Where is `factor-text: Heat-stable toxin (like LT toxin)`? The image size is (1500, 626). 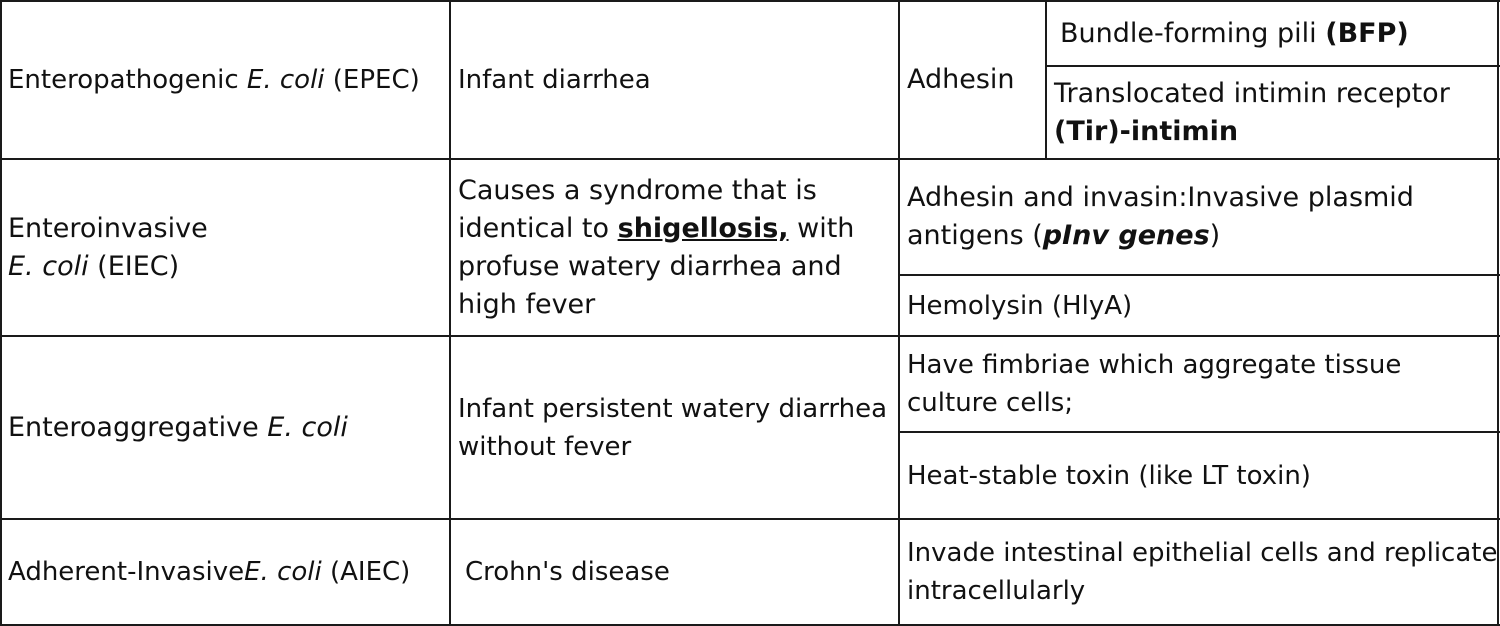
factor-text: Heat-stable toxin (like LT toxin) is located at coordinates (1109, 475).